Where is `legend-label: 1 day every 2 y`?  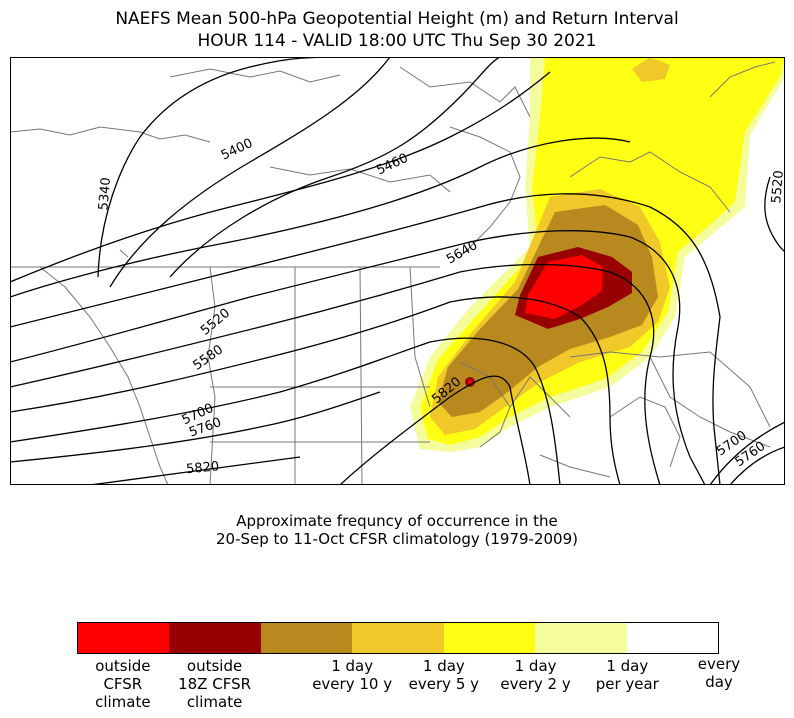
legend-label: 1 day every 2 y is located at coordinates (535, 675).